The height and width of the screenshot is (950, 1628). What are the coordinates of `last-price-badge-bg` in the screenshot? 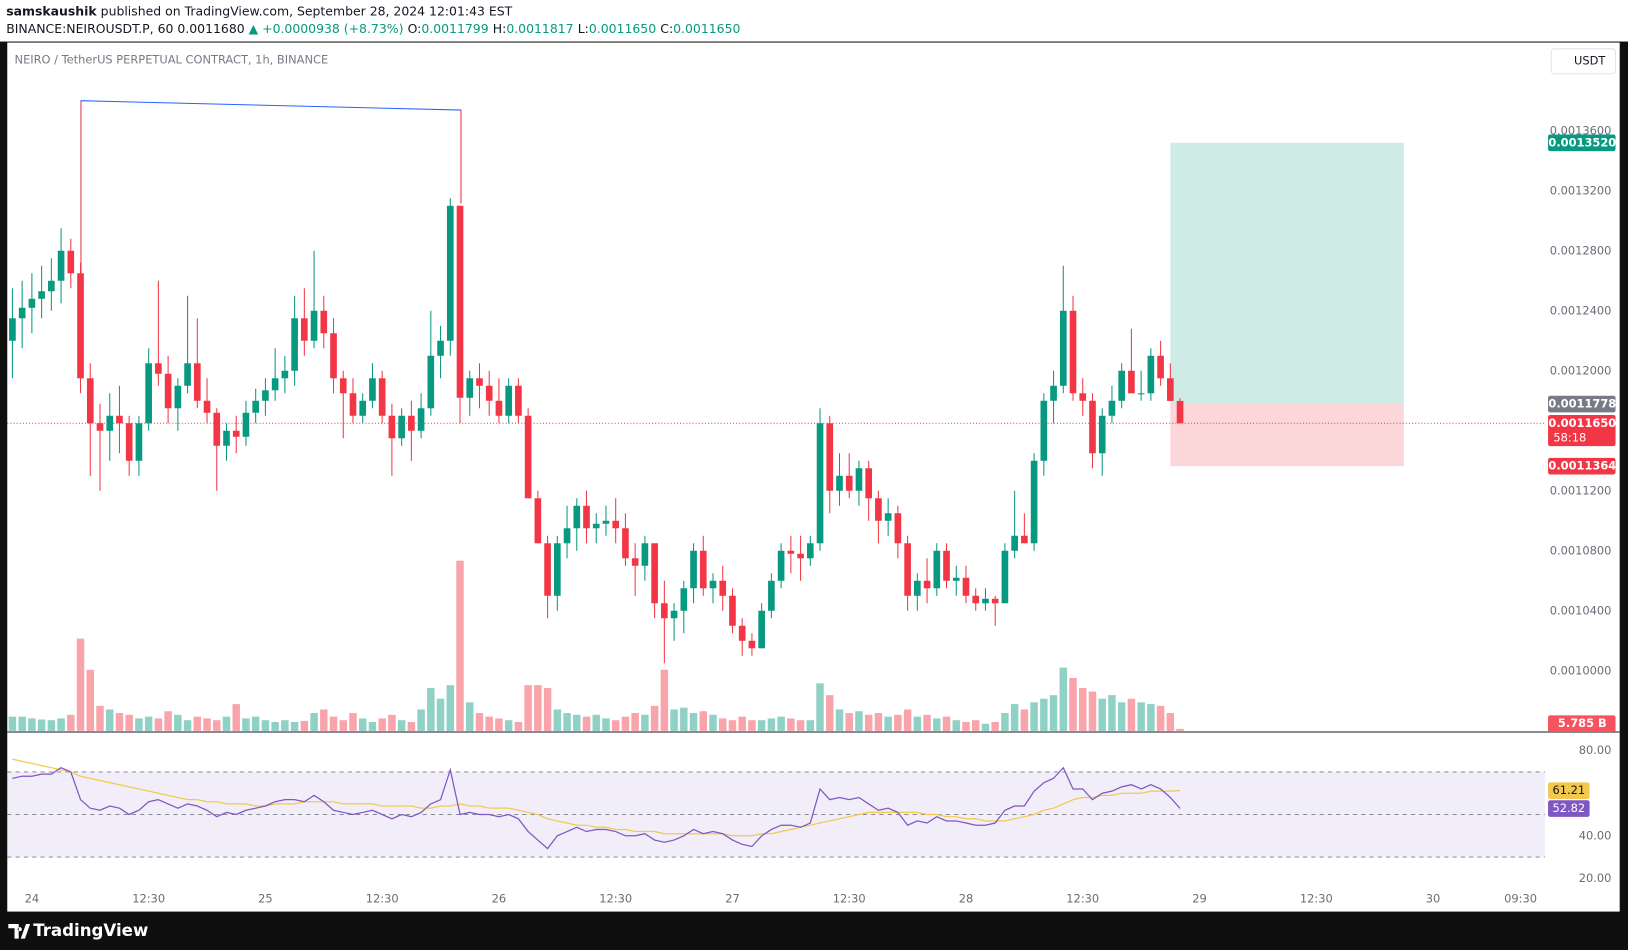 It's located at (1582, 430).